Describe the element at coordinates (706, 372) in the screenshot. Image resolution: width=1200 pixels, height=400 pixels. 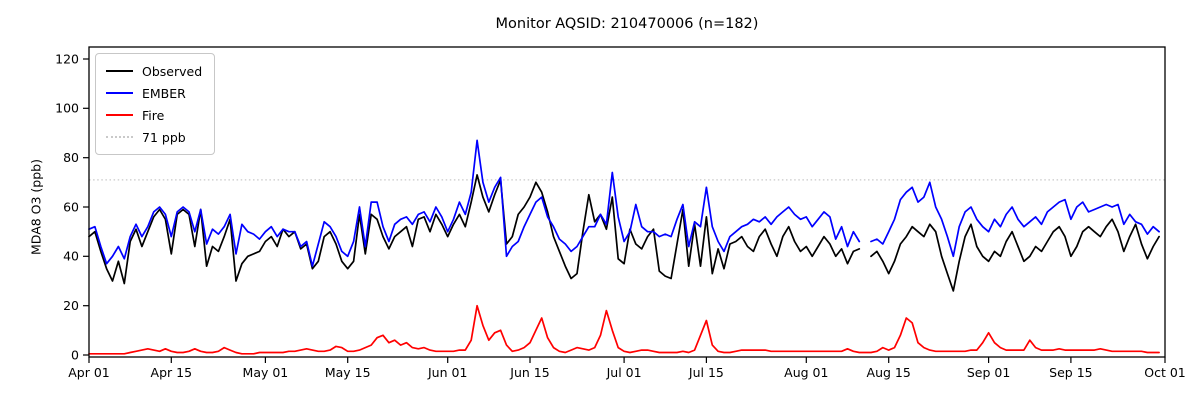
I see `x-tick-label: Jul 15` at that location.